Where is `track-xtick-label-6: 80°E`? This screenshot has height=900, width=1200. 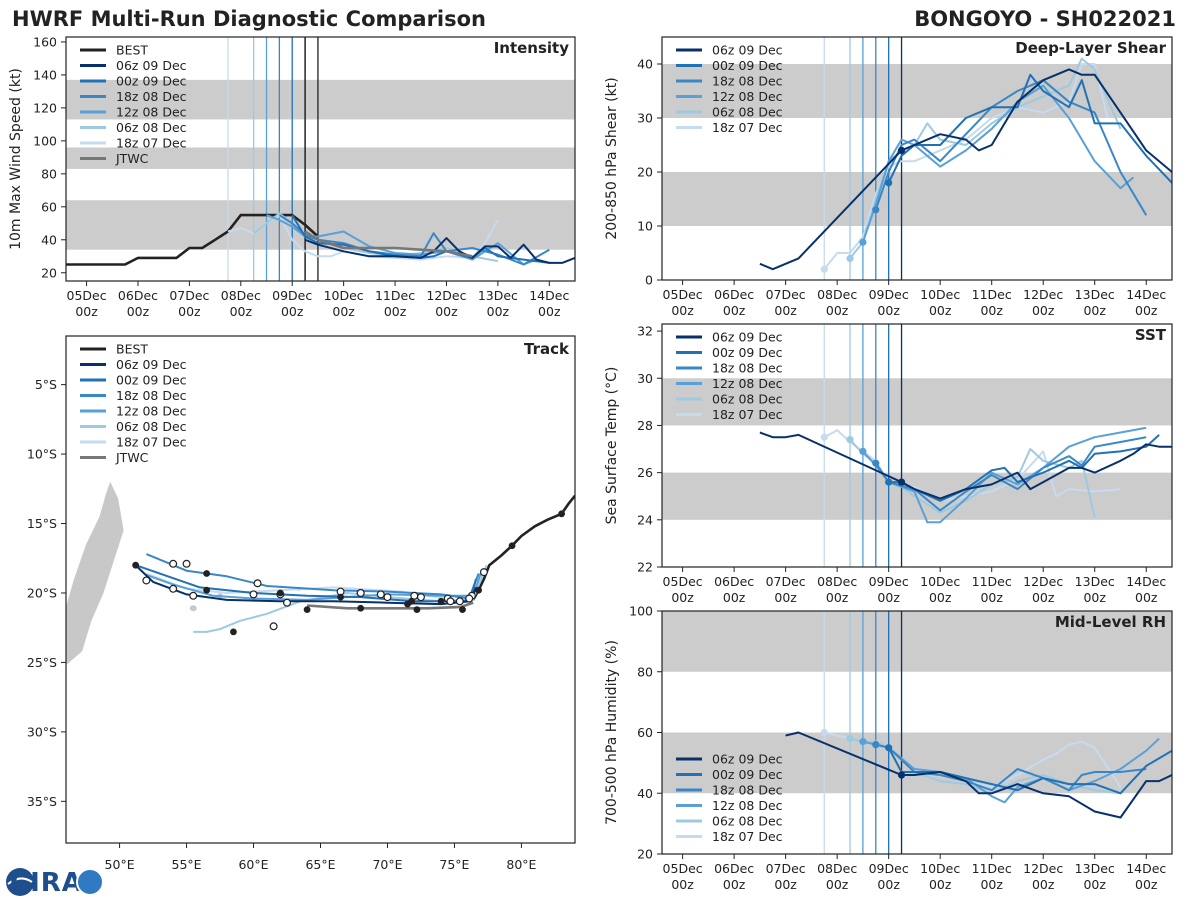
track-xtick-label-6: 80°E is located at coordinates (521, 864).